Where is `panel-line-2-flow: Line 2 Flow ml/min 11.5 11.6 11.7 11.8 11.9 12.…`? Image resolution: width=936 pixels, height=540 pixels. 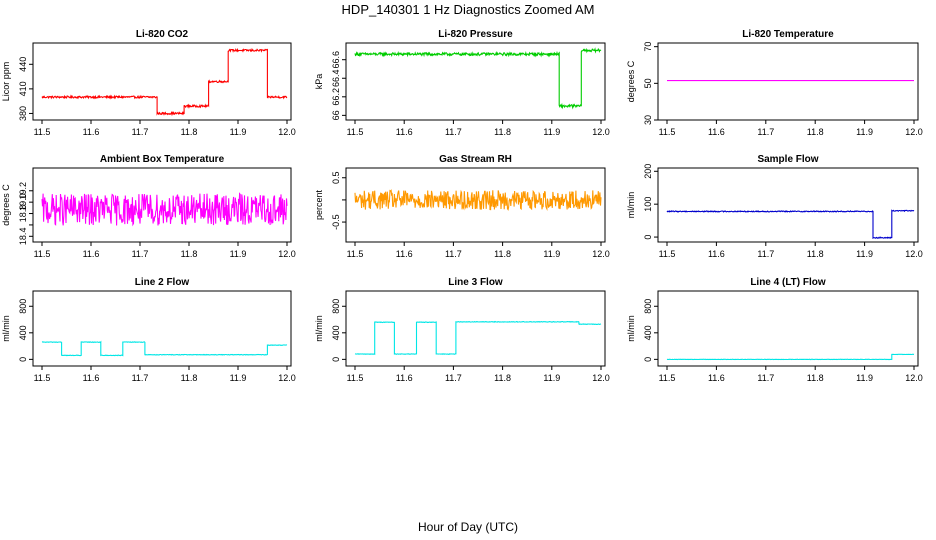 panel-line-2-flow: Line 2 Flow ml/min 11.5 11.6 11.7 11.8 11.9 12.… is located at coordinates (148, 330).